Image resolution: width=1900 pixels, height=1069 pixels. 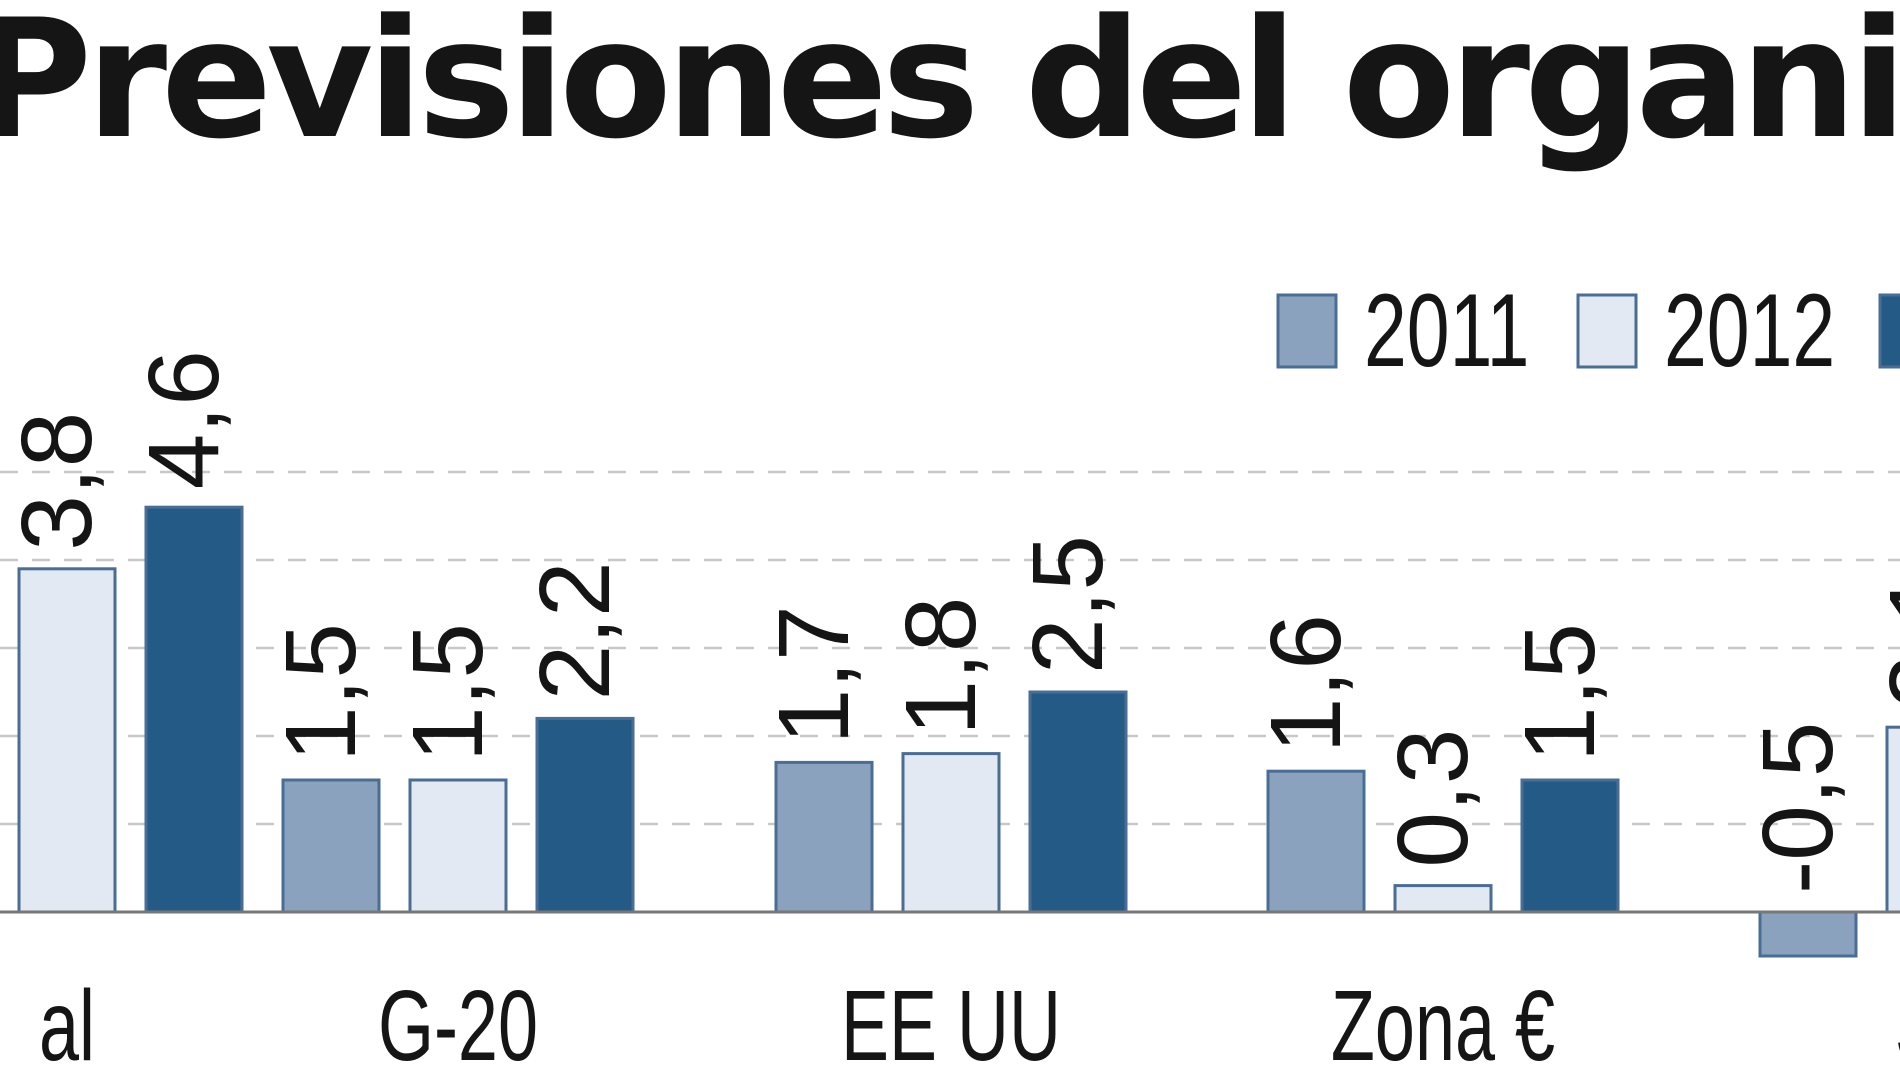 What do you see at coordinates (951, 1019) in the screenshot?
I see `x-tick-label: EE UU` at bounding box center [951, 1019].